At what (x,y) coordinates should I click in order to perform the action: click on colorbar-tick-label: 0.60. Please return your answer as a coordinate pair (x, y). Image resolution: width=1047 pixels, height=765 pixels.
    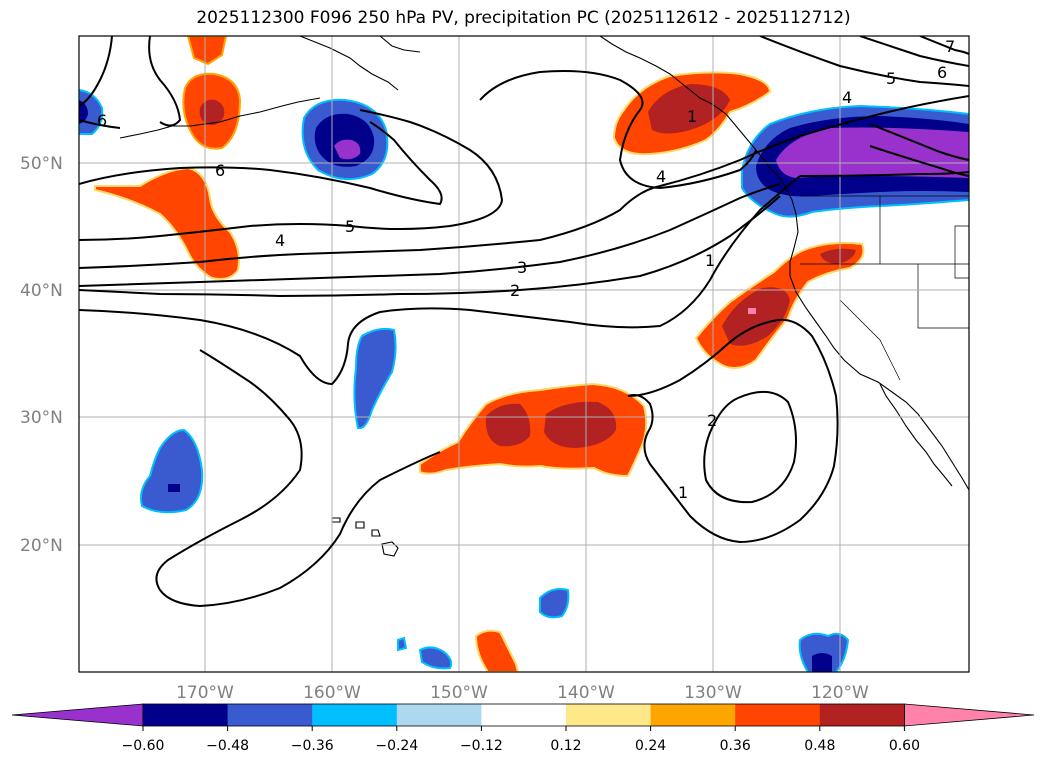
    Looking at the image, I should click on (904, 746).